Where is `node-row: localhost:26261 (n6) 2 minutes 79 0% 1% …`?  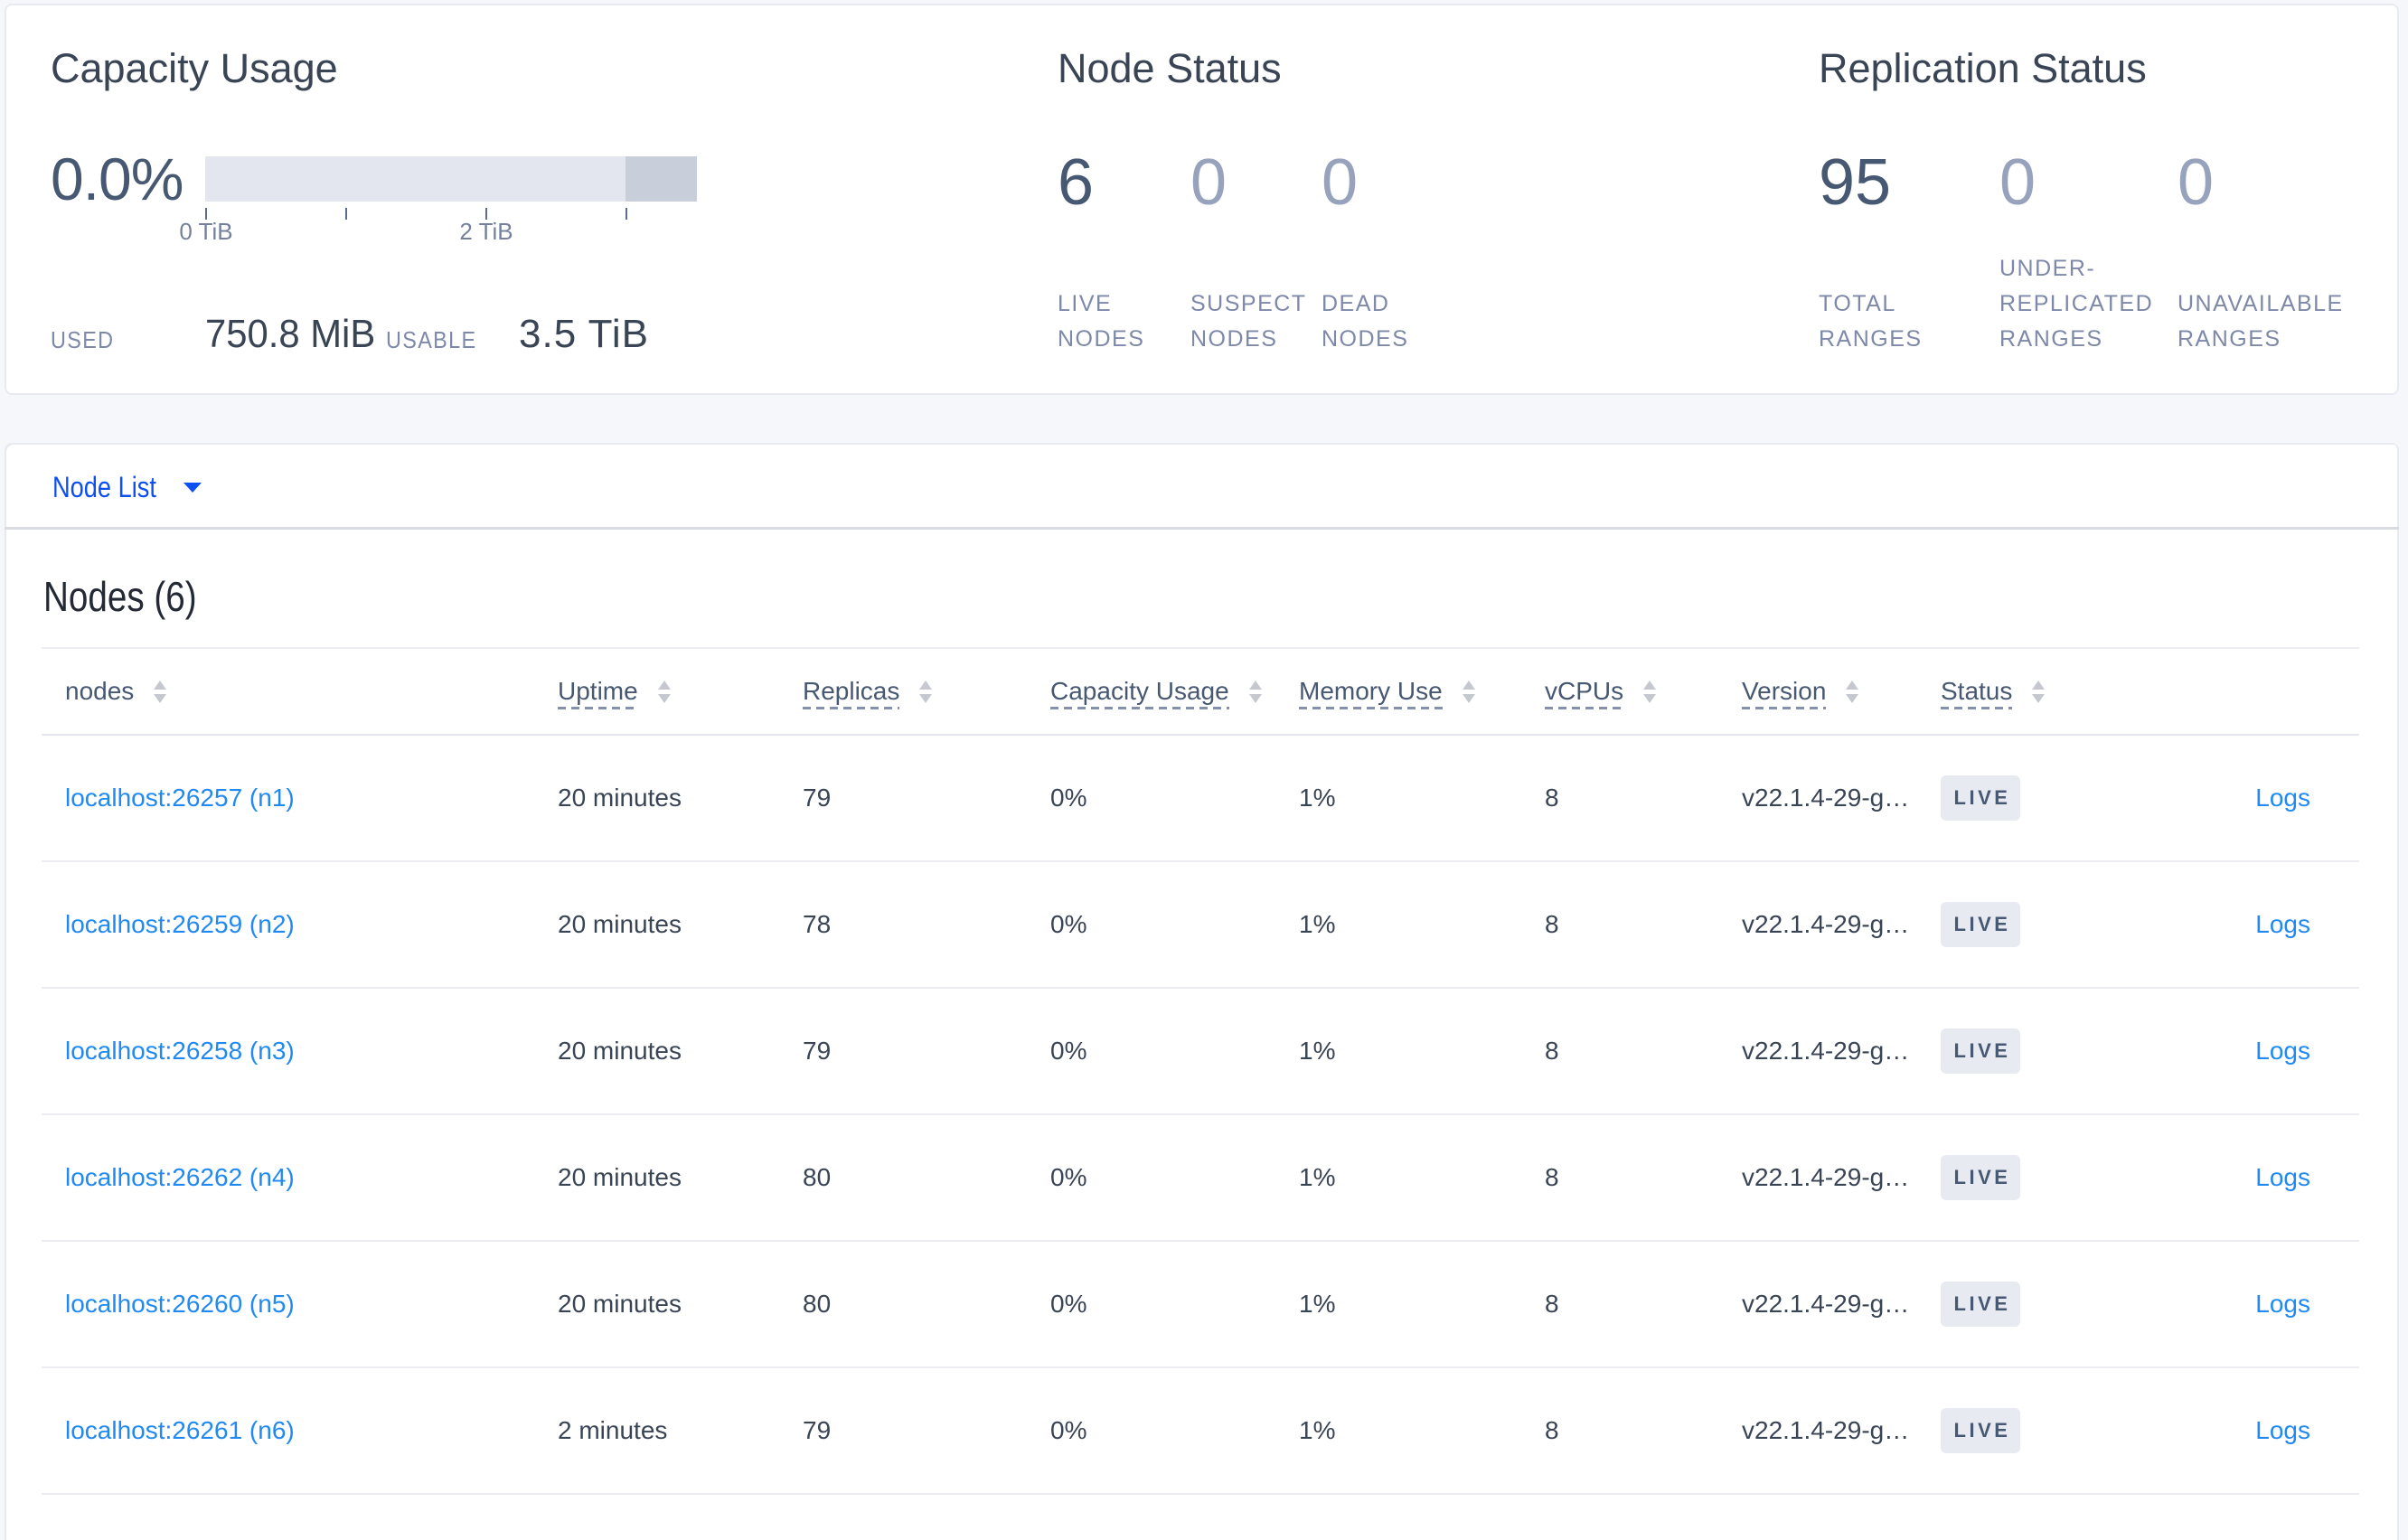
node-row: localhost:26261 (n6) 2 minutes 79 0% 1% … is located at coordinates (1200, 1431).